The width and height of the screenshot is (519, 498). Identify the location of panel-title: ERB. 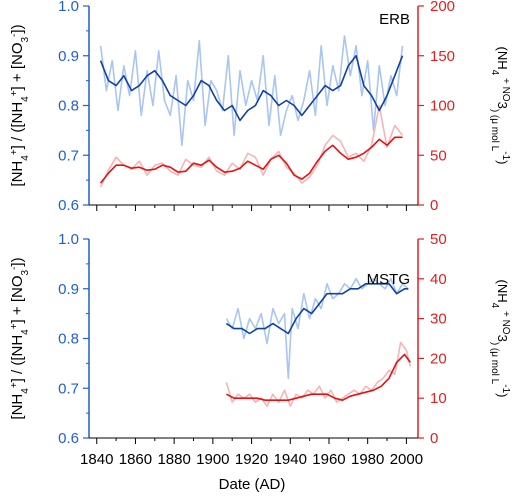
(394, 19).